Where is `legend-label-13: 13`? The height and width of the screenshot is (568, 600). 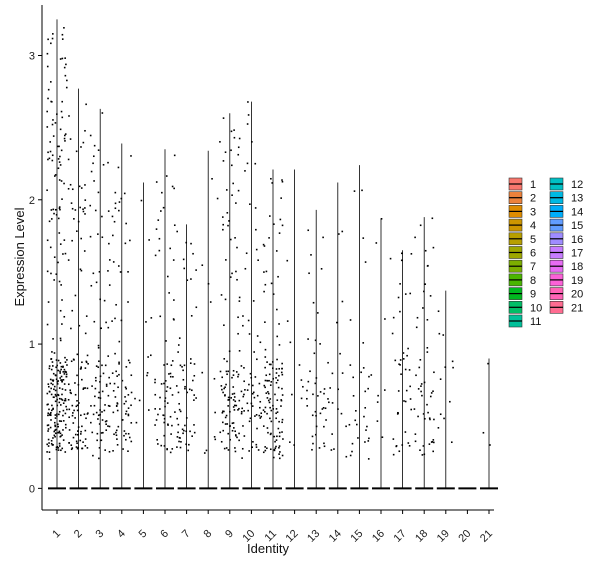
legend-label-13: 13 is located at coordinates (577, 199).